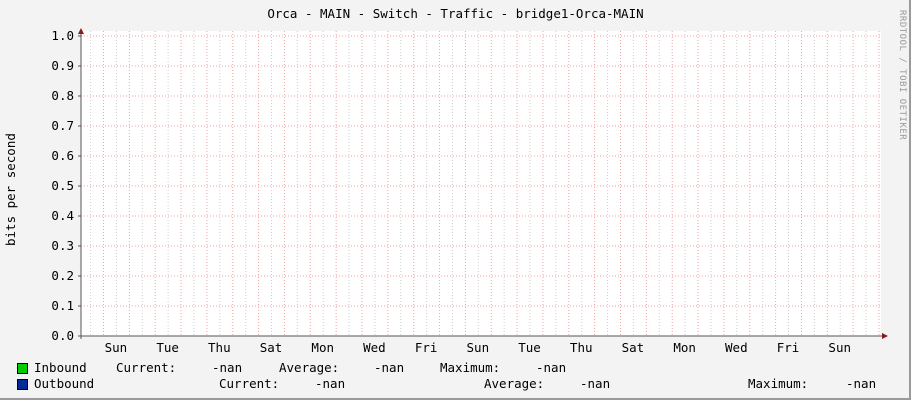 The image size is (911, 400). Describe the element at coordinates (62, 245) in the screenshot. I see `y-tick-label: 0.3` at that location.